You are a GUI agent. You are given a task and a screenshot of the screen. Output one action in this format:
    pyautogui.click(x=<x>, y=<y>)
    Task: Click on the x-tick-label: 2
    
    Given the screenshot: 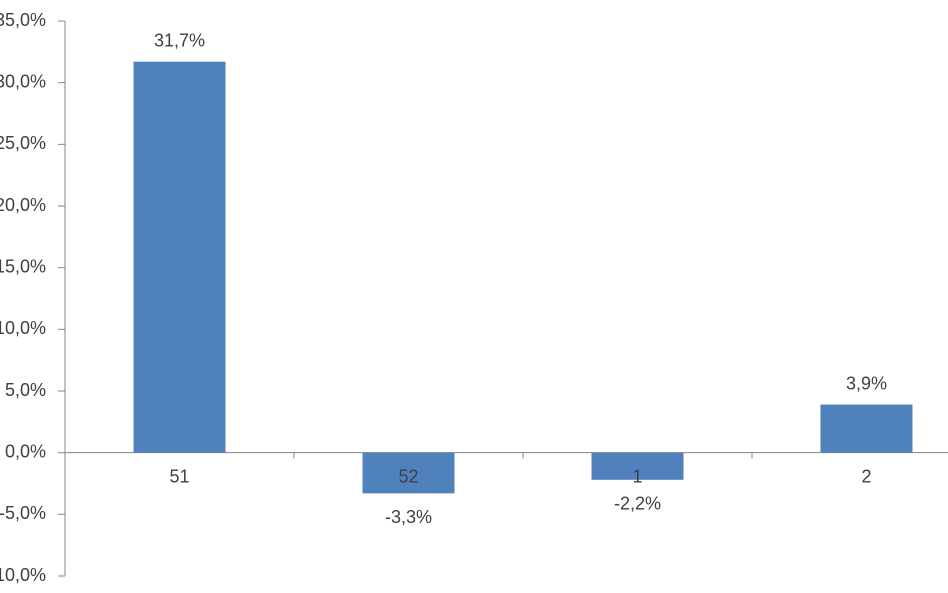 What is the action you would take?
    pyautogui.click(x=866, y=476)
    